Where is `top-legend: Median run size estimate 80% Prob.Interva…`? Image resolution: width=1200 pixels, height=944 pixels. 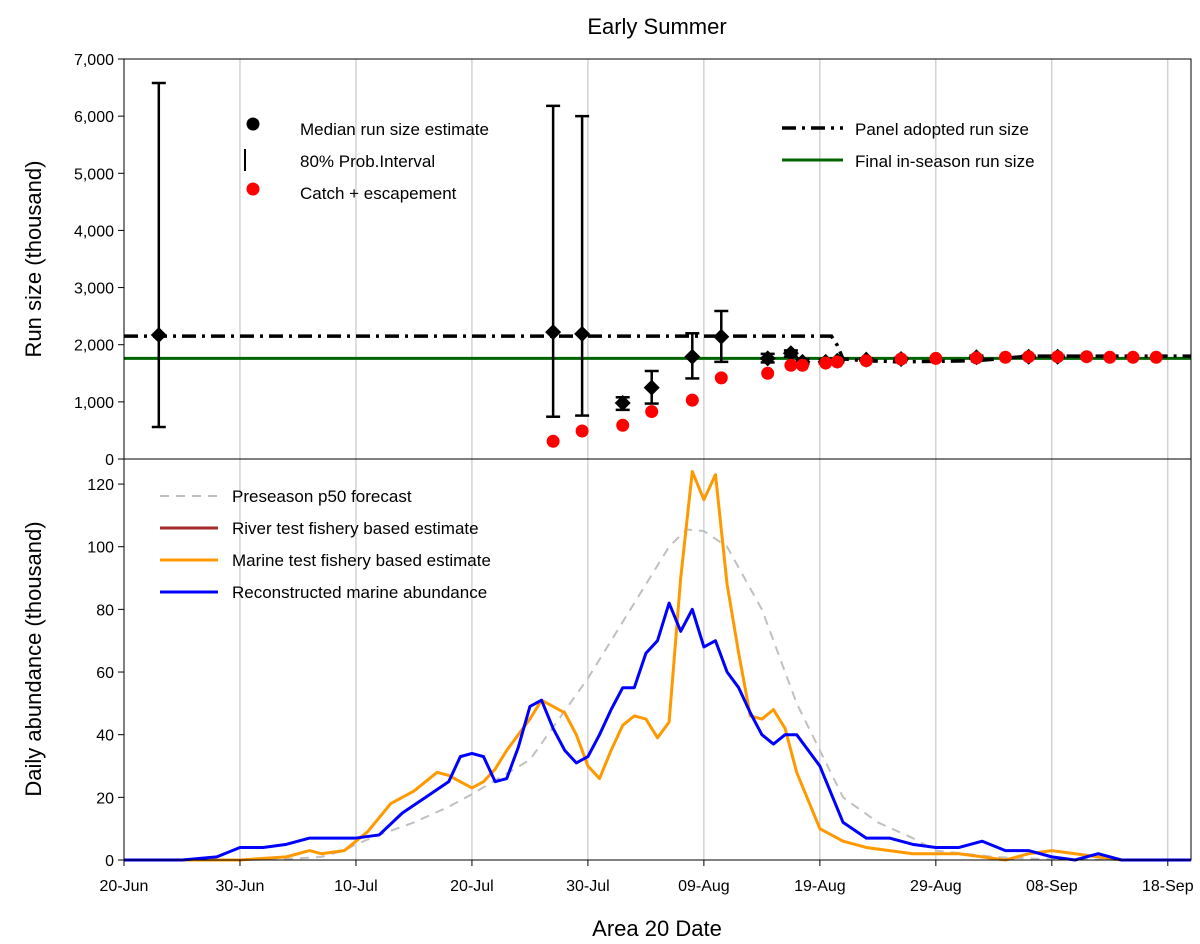 top-legend: Median run size estimate 80% Prob.Interva… is located at coordinates (639, 160).